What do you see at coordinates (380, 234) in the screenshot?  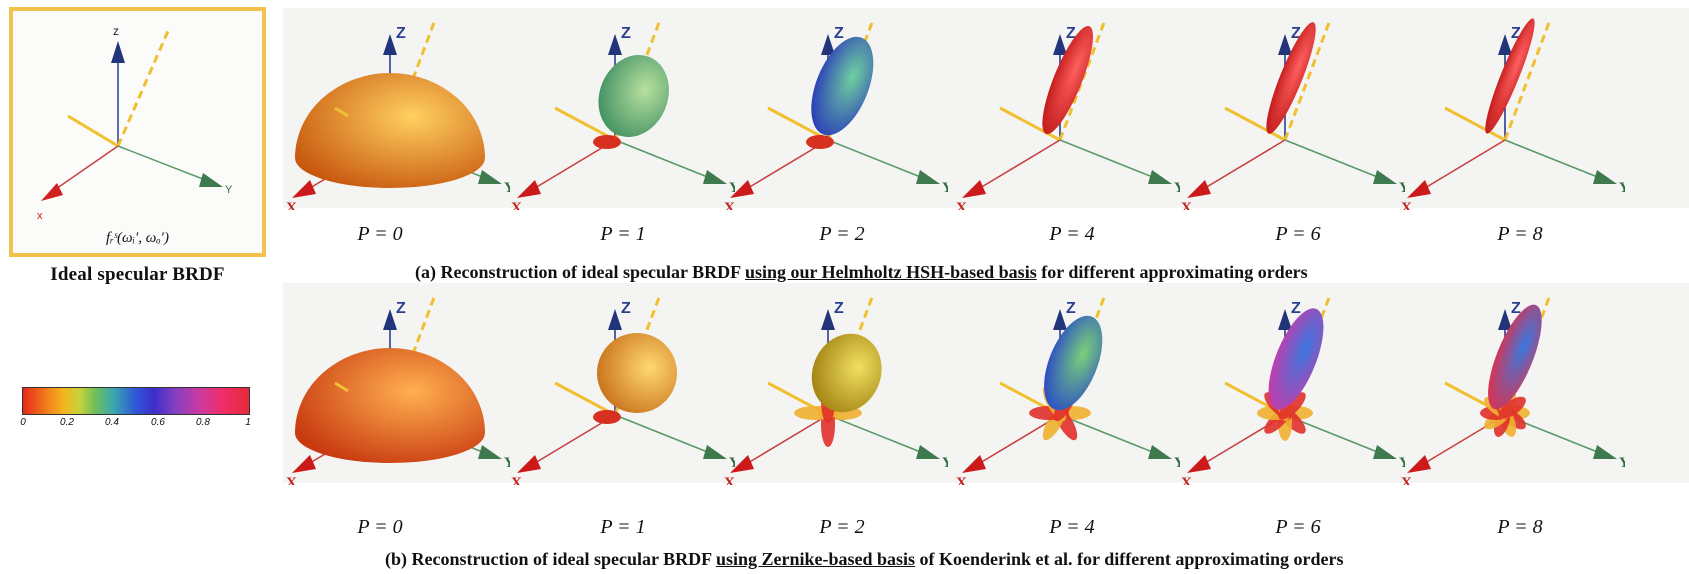 I see `row-a-order-label: P = 0` at bounding box center [380, 234].